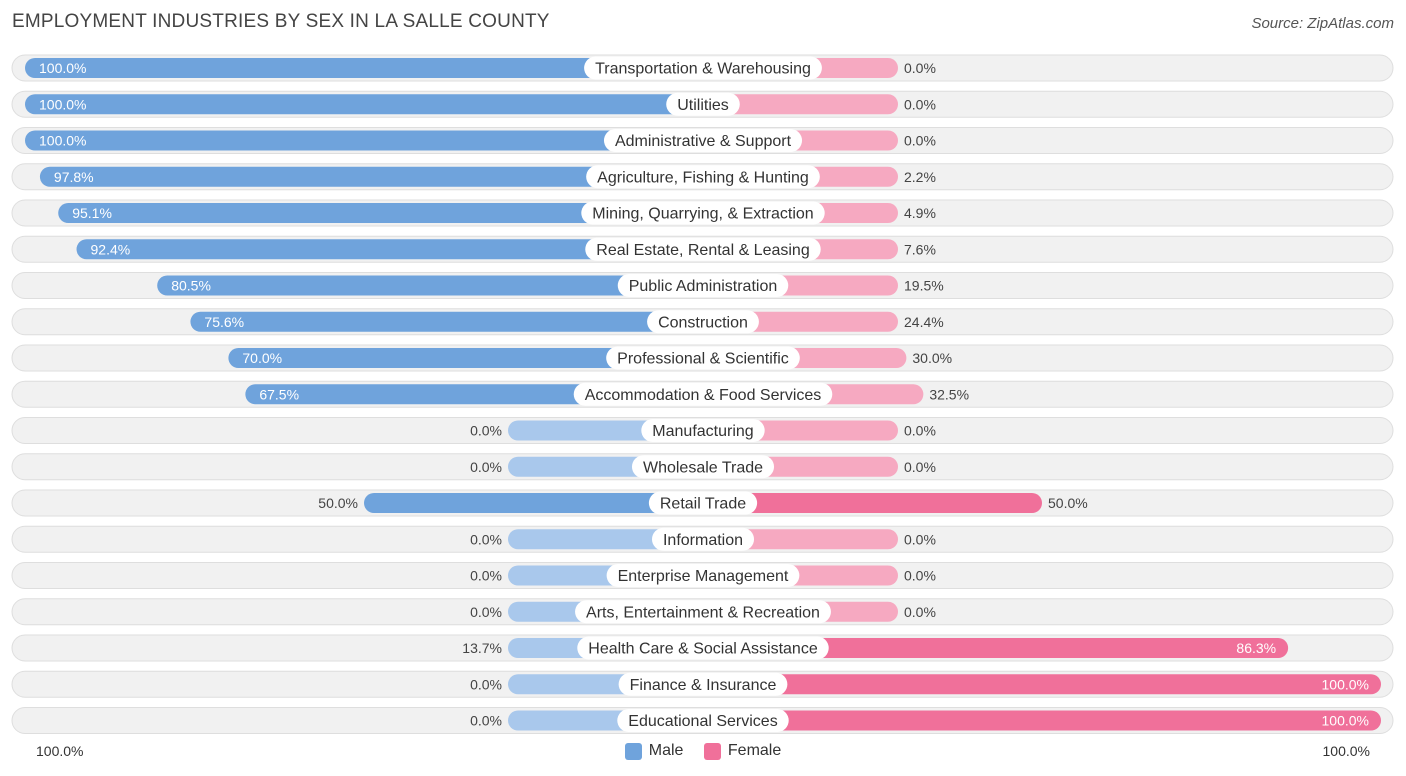 This screenshot has width=1406, height=776. I want to click on category-label: Educational Services, so click(702, 721).